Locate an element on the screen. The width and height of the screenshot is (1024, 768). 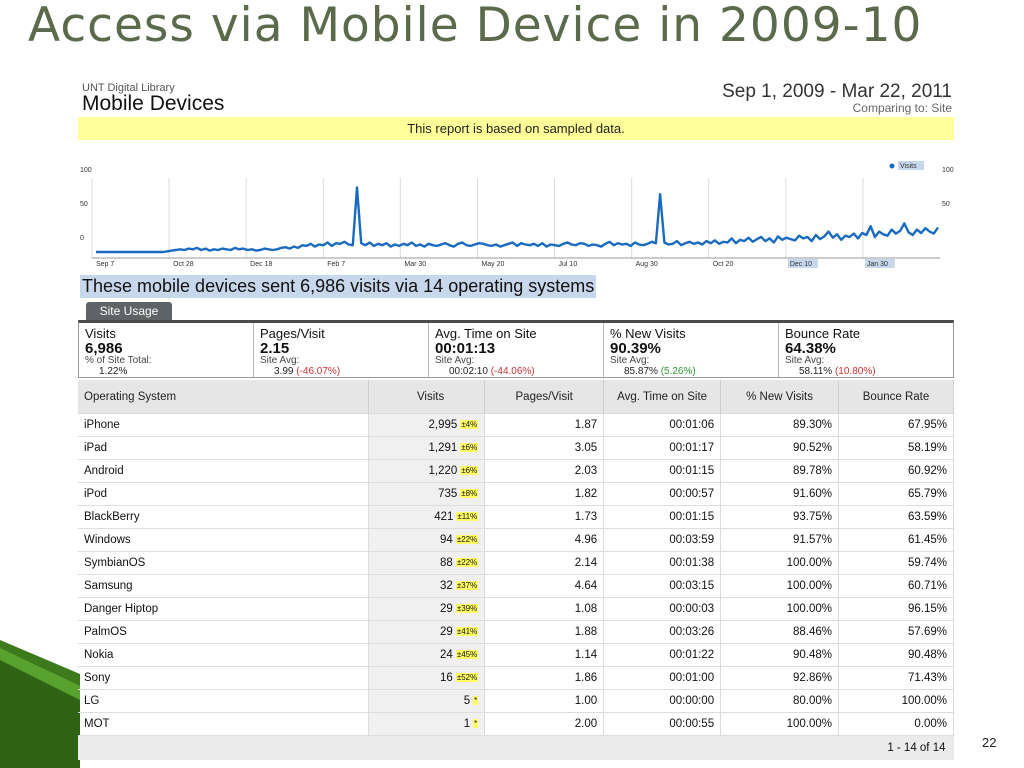
table-row: iPhone 2,995 ±4% 1.87 00:01:06 89.30% 67.95% is located at coordinates (516, 425).